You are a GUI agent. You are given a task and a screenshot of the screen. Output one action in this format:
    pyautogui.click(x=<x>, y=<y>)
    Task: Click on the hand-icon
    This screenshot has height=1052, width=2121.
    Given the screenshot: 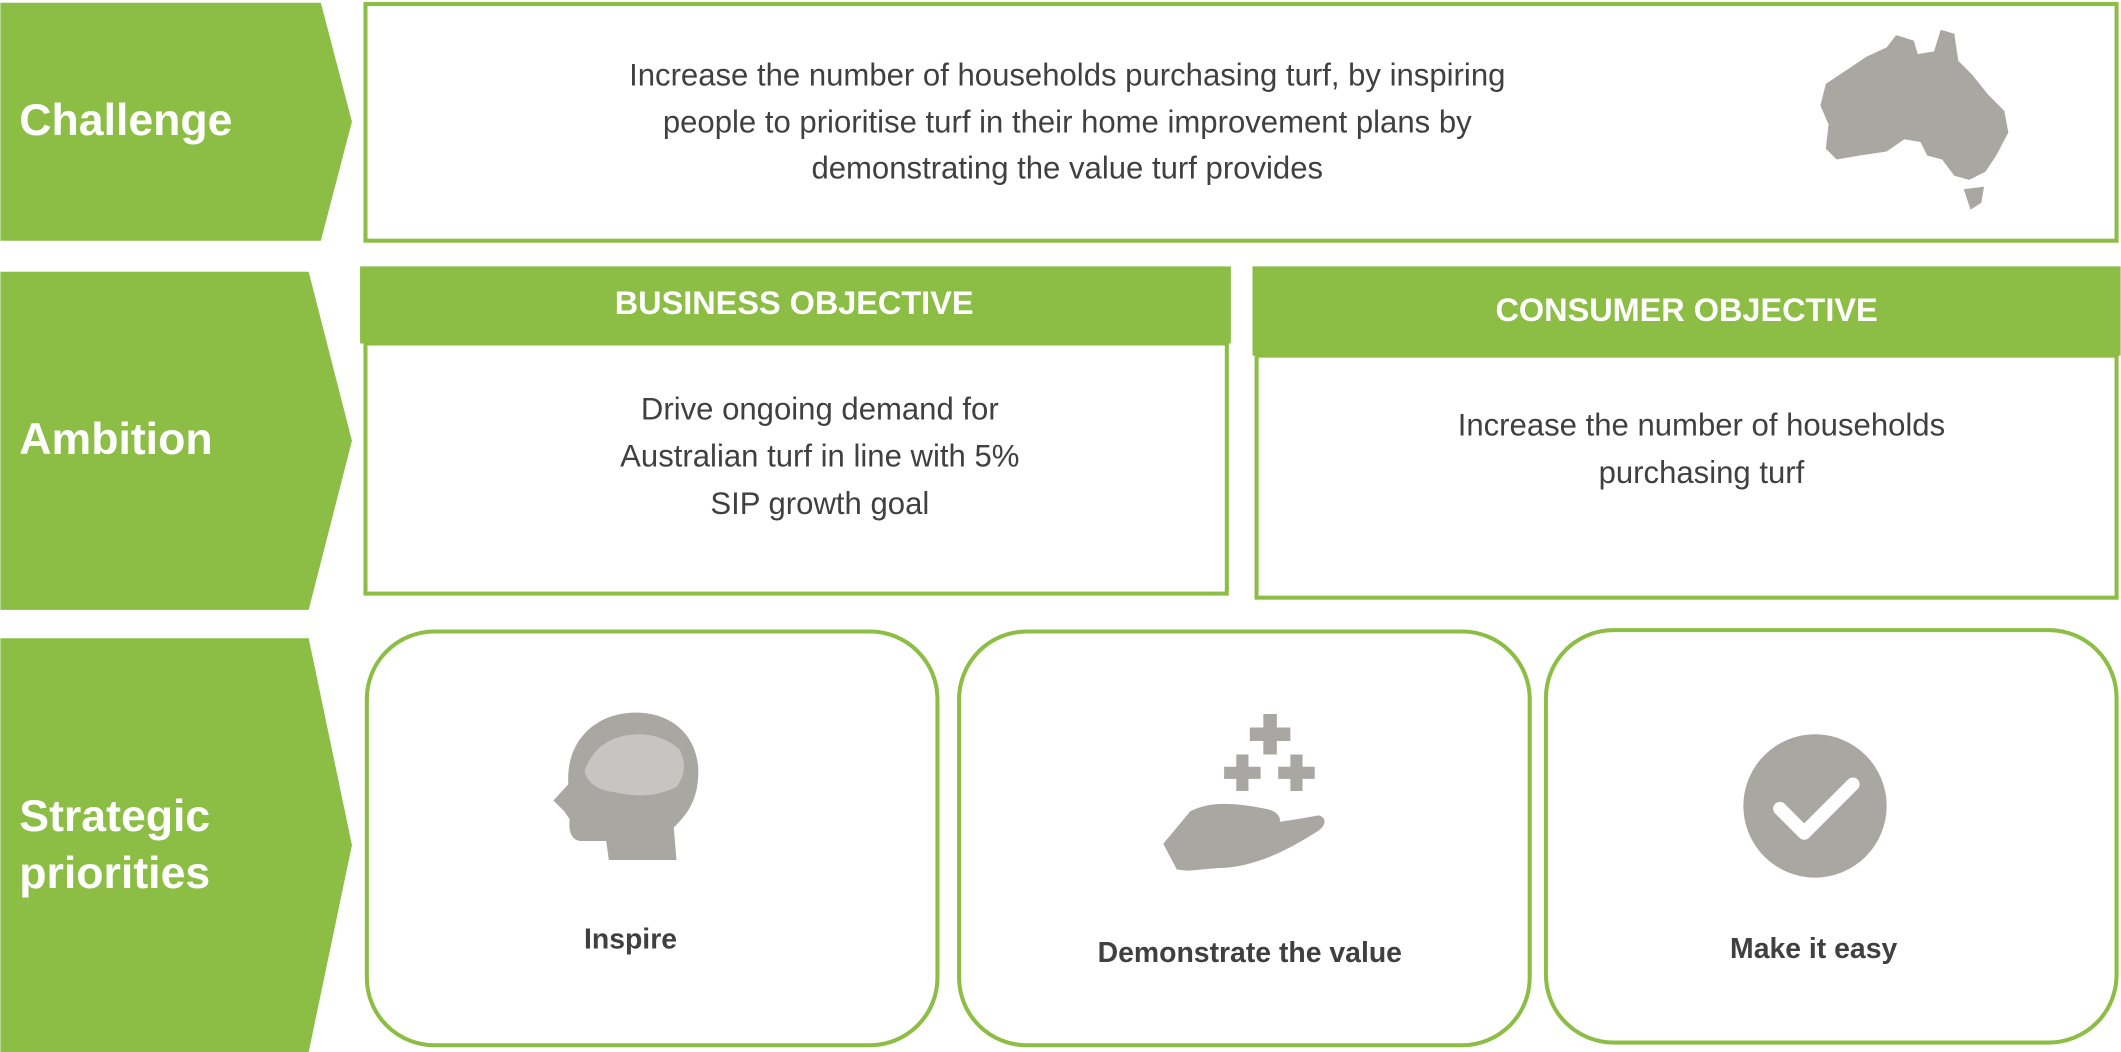 What is the action you would take?
    pyautogui.click(x=1244, y=792)
    